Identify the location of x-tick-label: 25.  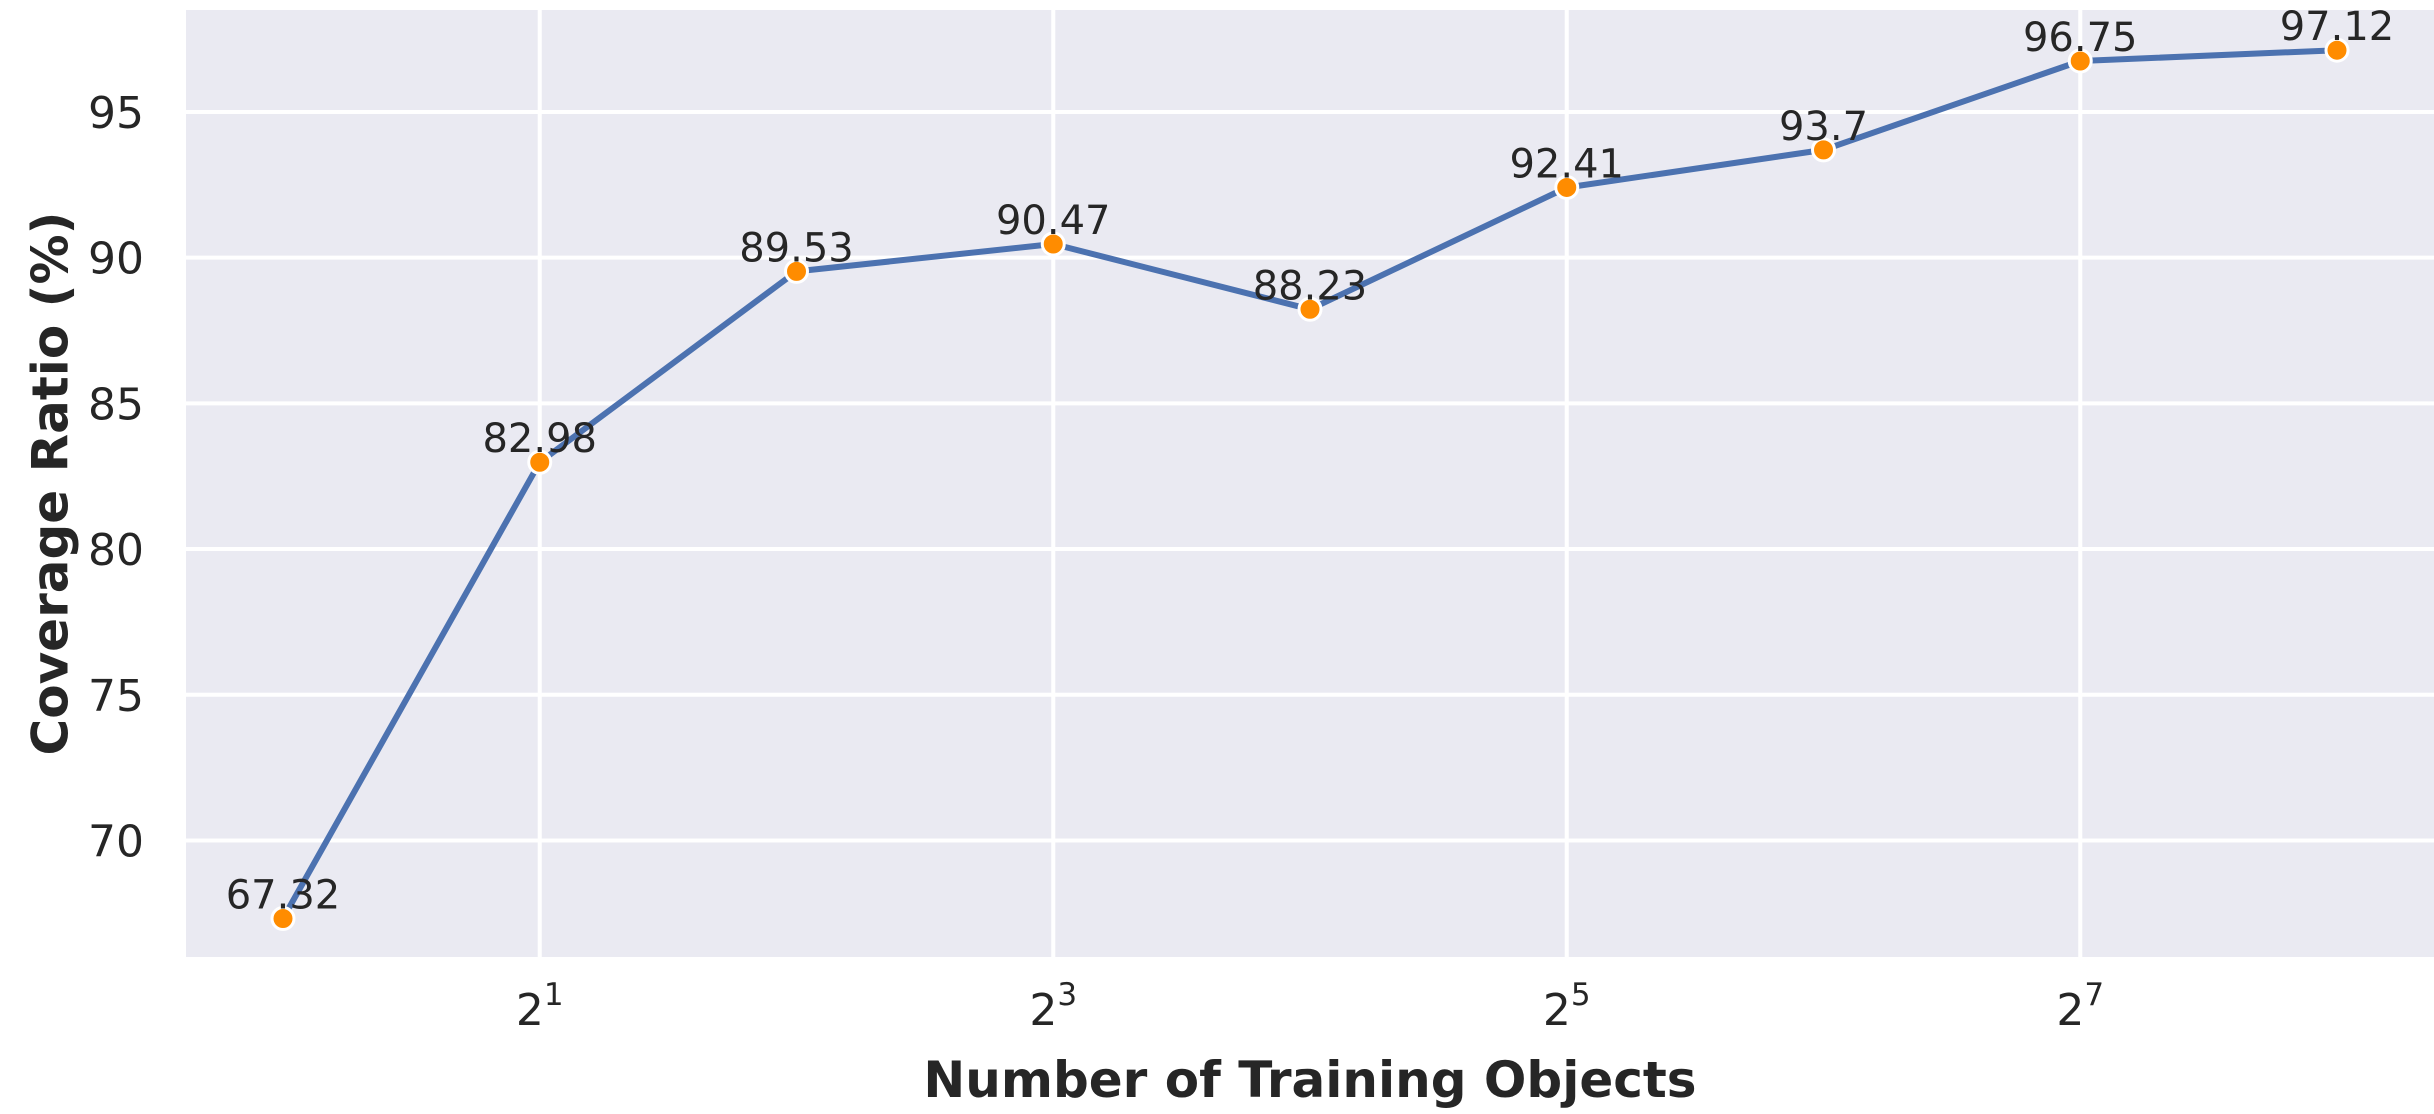
(1567, 1006).